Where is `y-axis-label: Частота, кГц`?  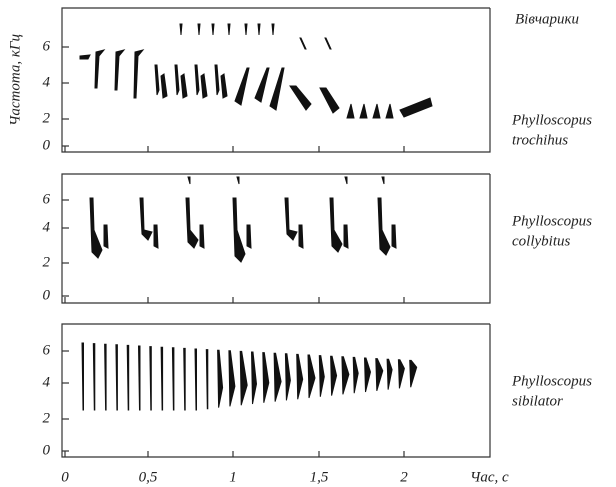
y-axis-label: Частота, кГц is located at coordinates (15, 80).